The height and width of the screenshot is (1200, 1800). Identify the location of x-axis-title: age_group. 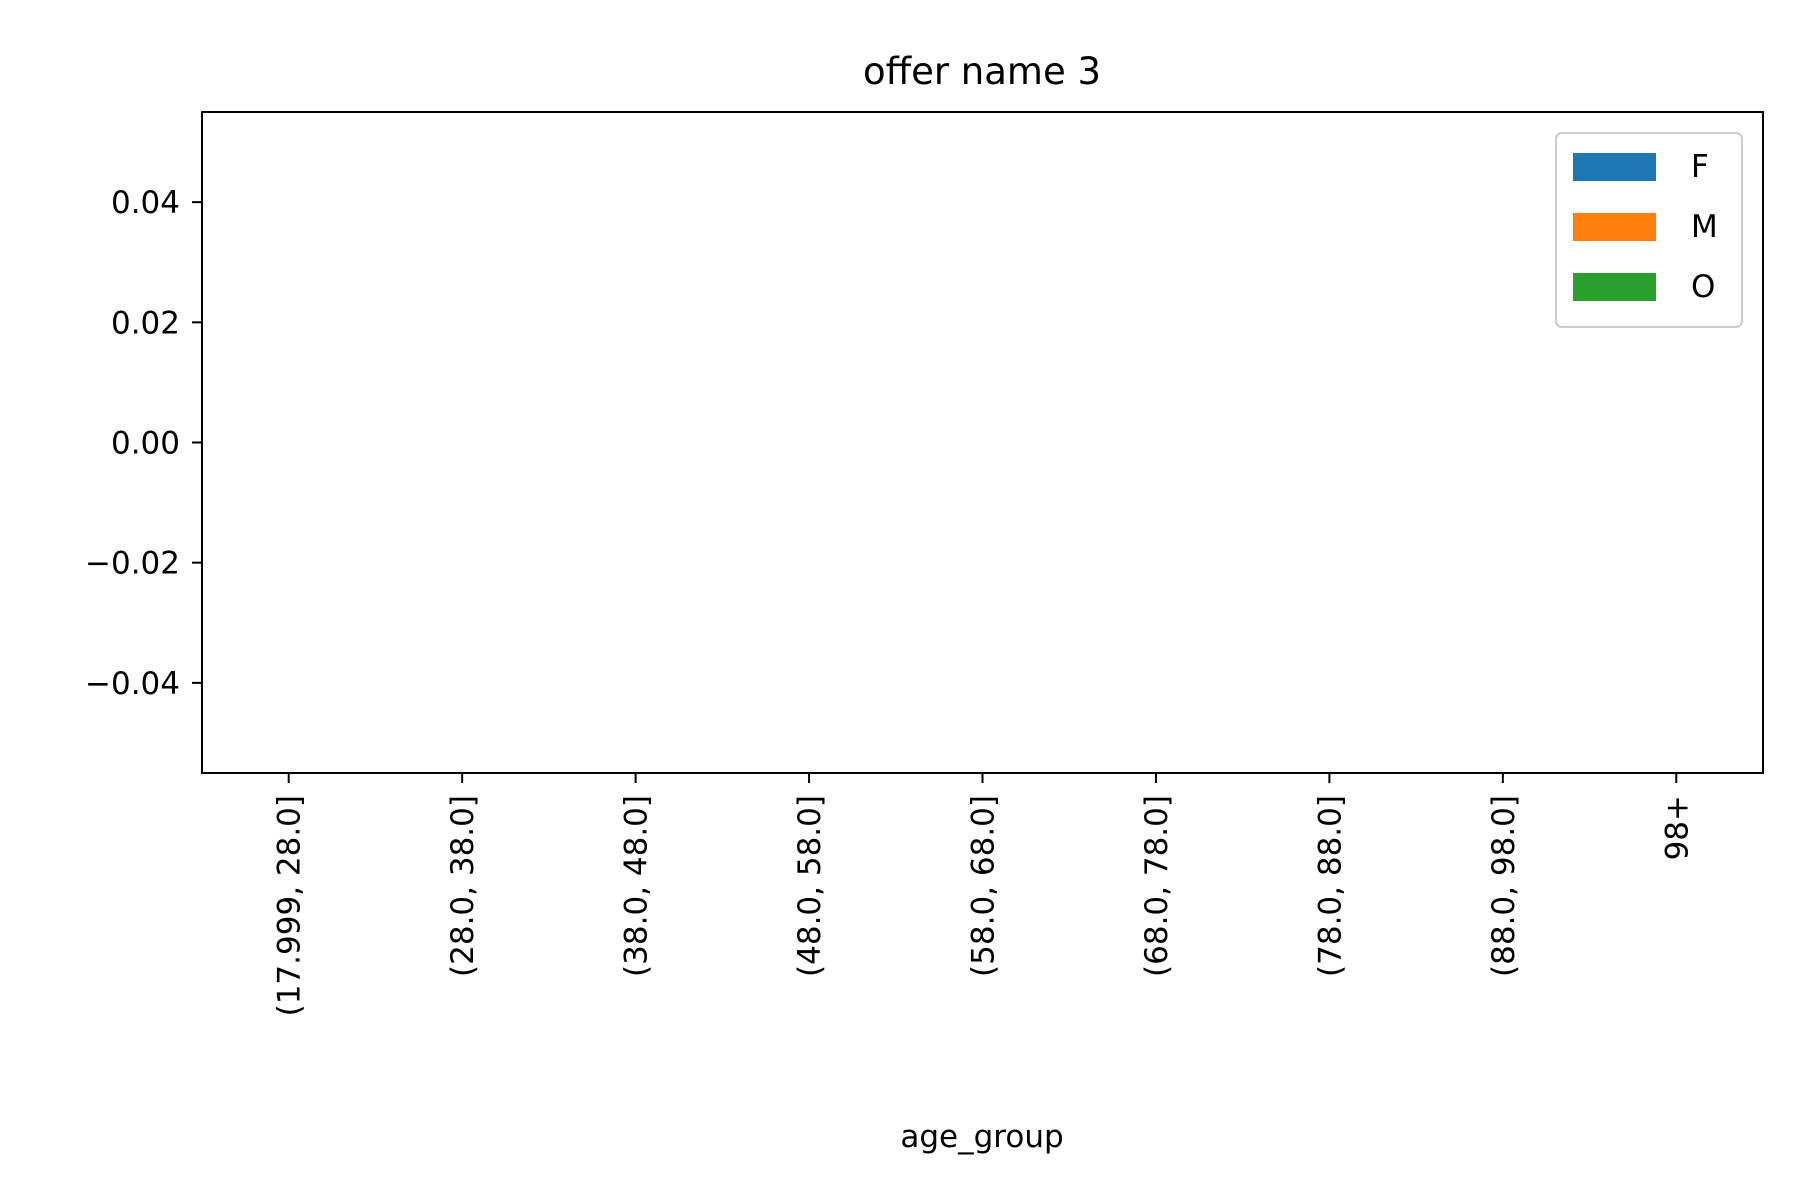
(981, 1137).